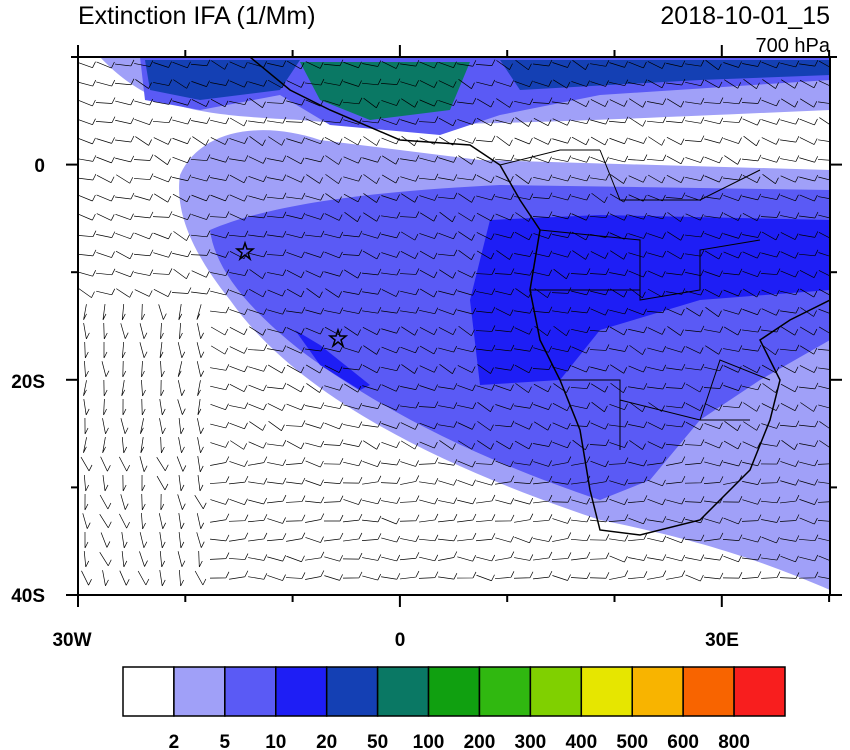 This screenshot has width=850, height=750. I want to click on colorbar-label: 100, so click(429, 741).